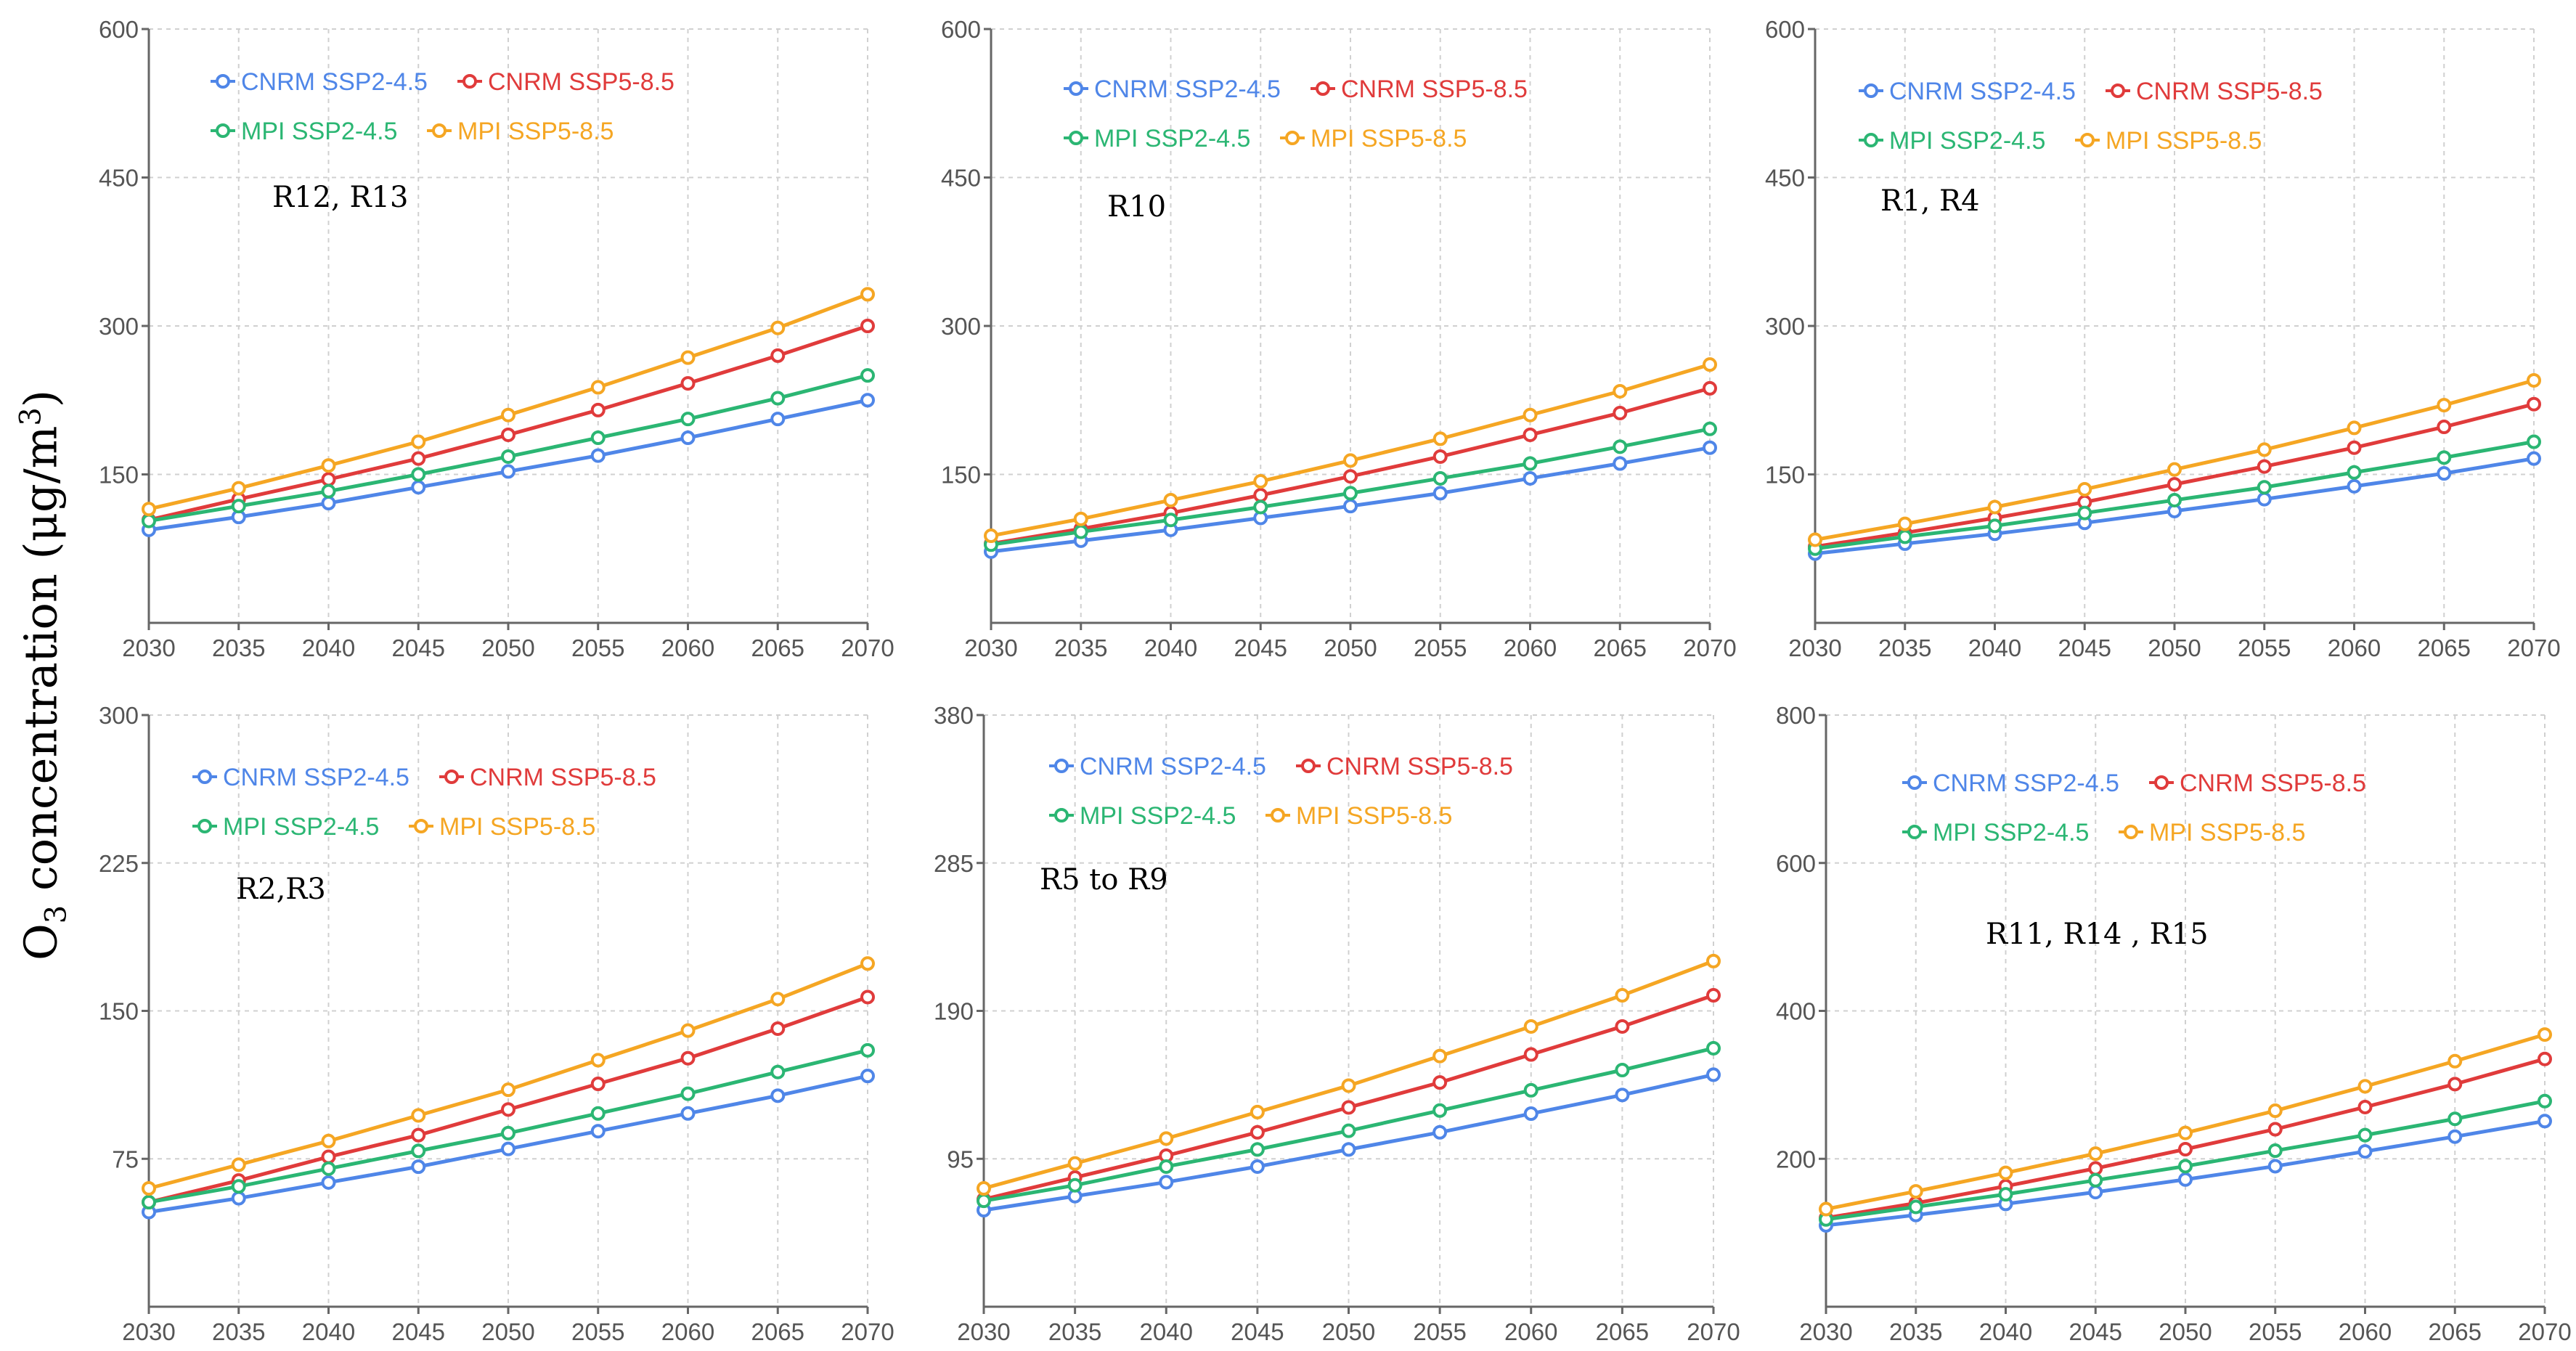 Image resolution: width=2576 pixels, height=1351 pixels. I want to click on legend-entry: CNRM SSP2-4.5, so click(1982, 91).